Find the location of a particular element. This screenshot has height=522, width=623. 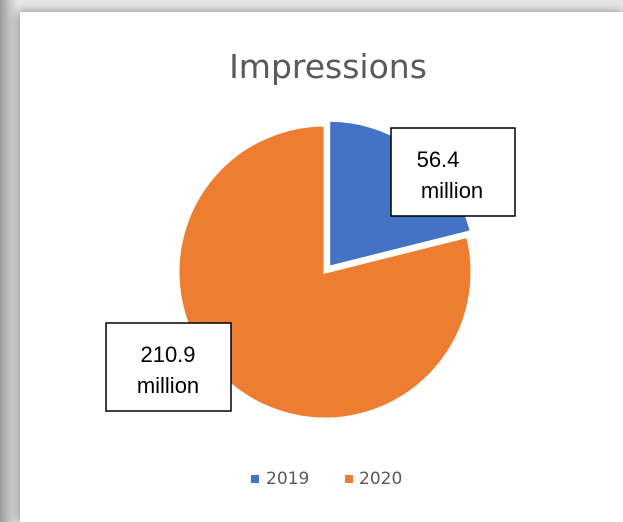

legend-swatch-2020 is located at coordinates (349, 479).